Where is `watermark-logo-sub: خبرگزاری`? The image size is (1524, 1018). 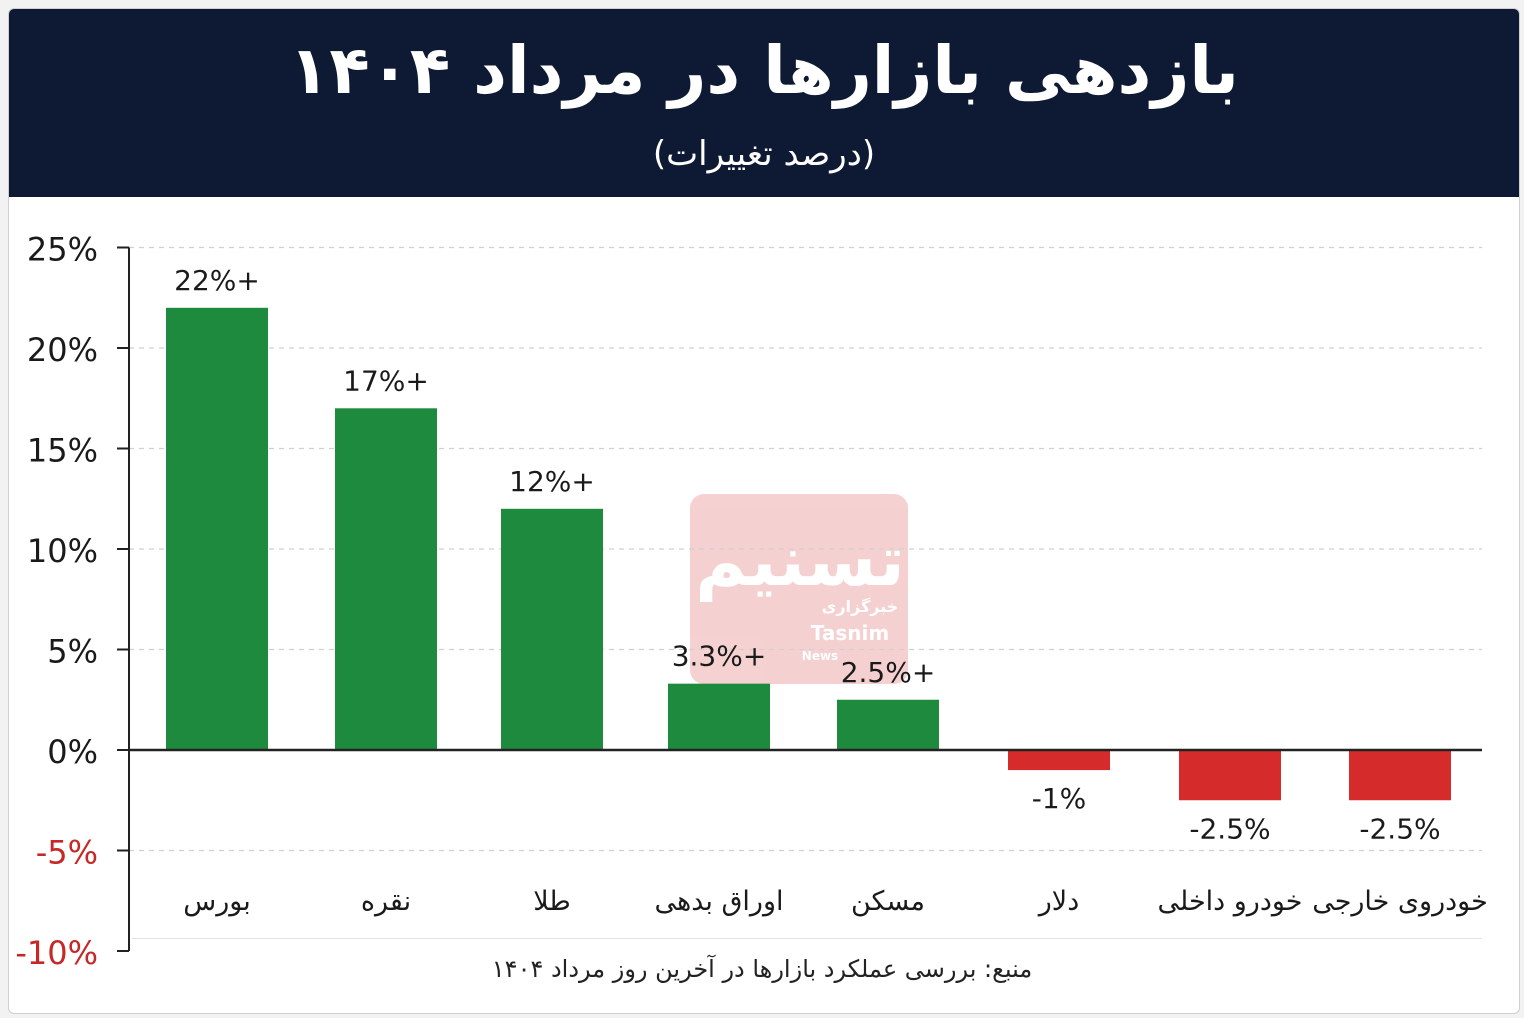
watermark-logo-sub: خبرگزاری is located at coordinates (860, 606).